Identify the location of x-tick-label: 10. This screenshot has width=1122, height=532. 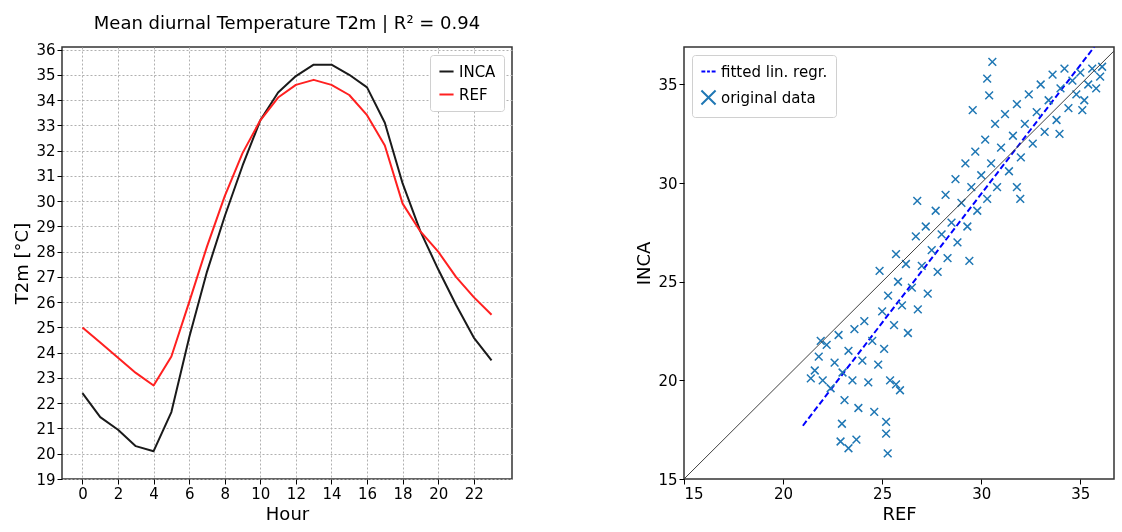
(261, 493).